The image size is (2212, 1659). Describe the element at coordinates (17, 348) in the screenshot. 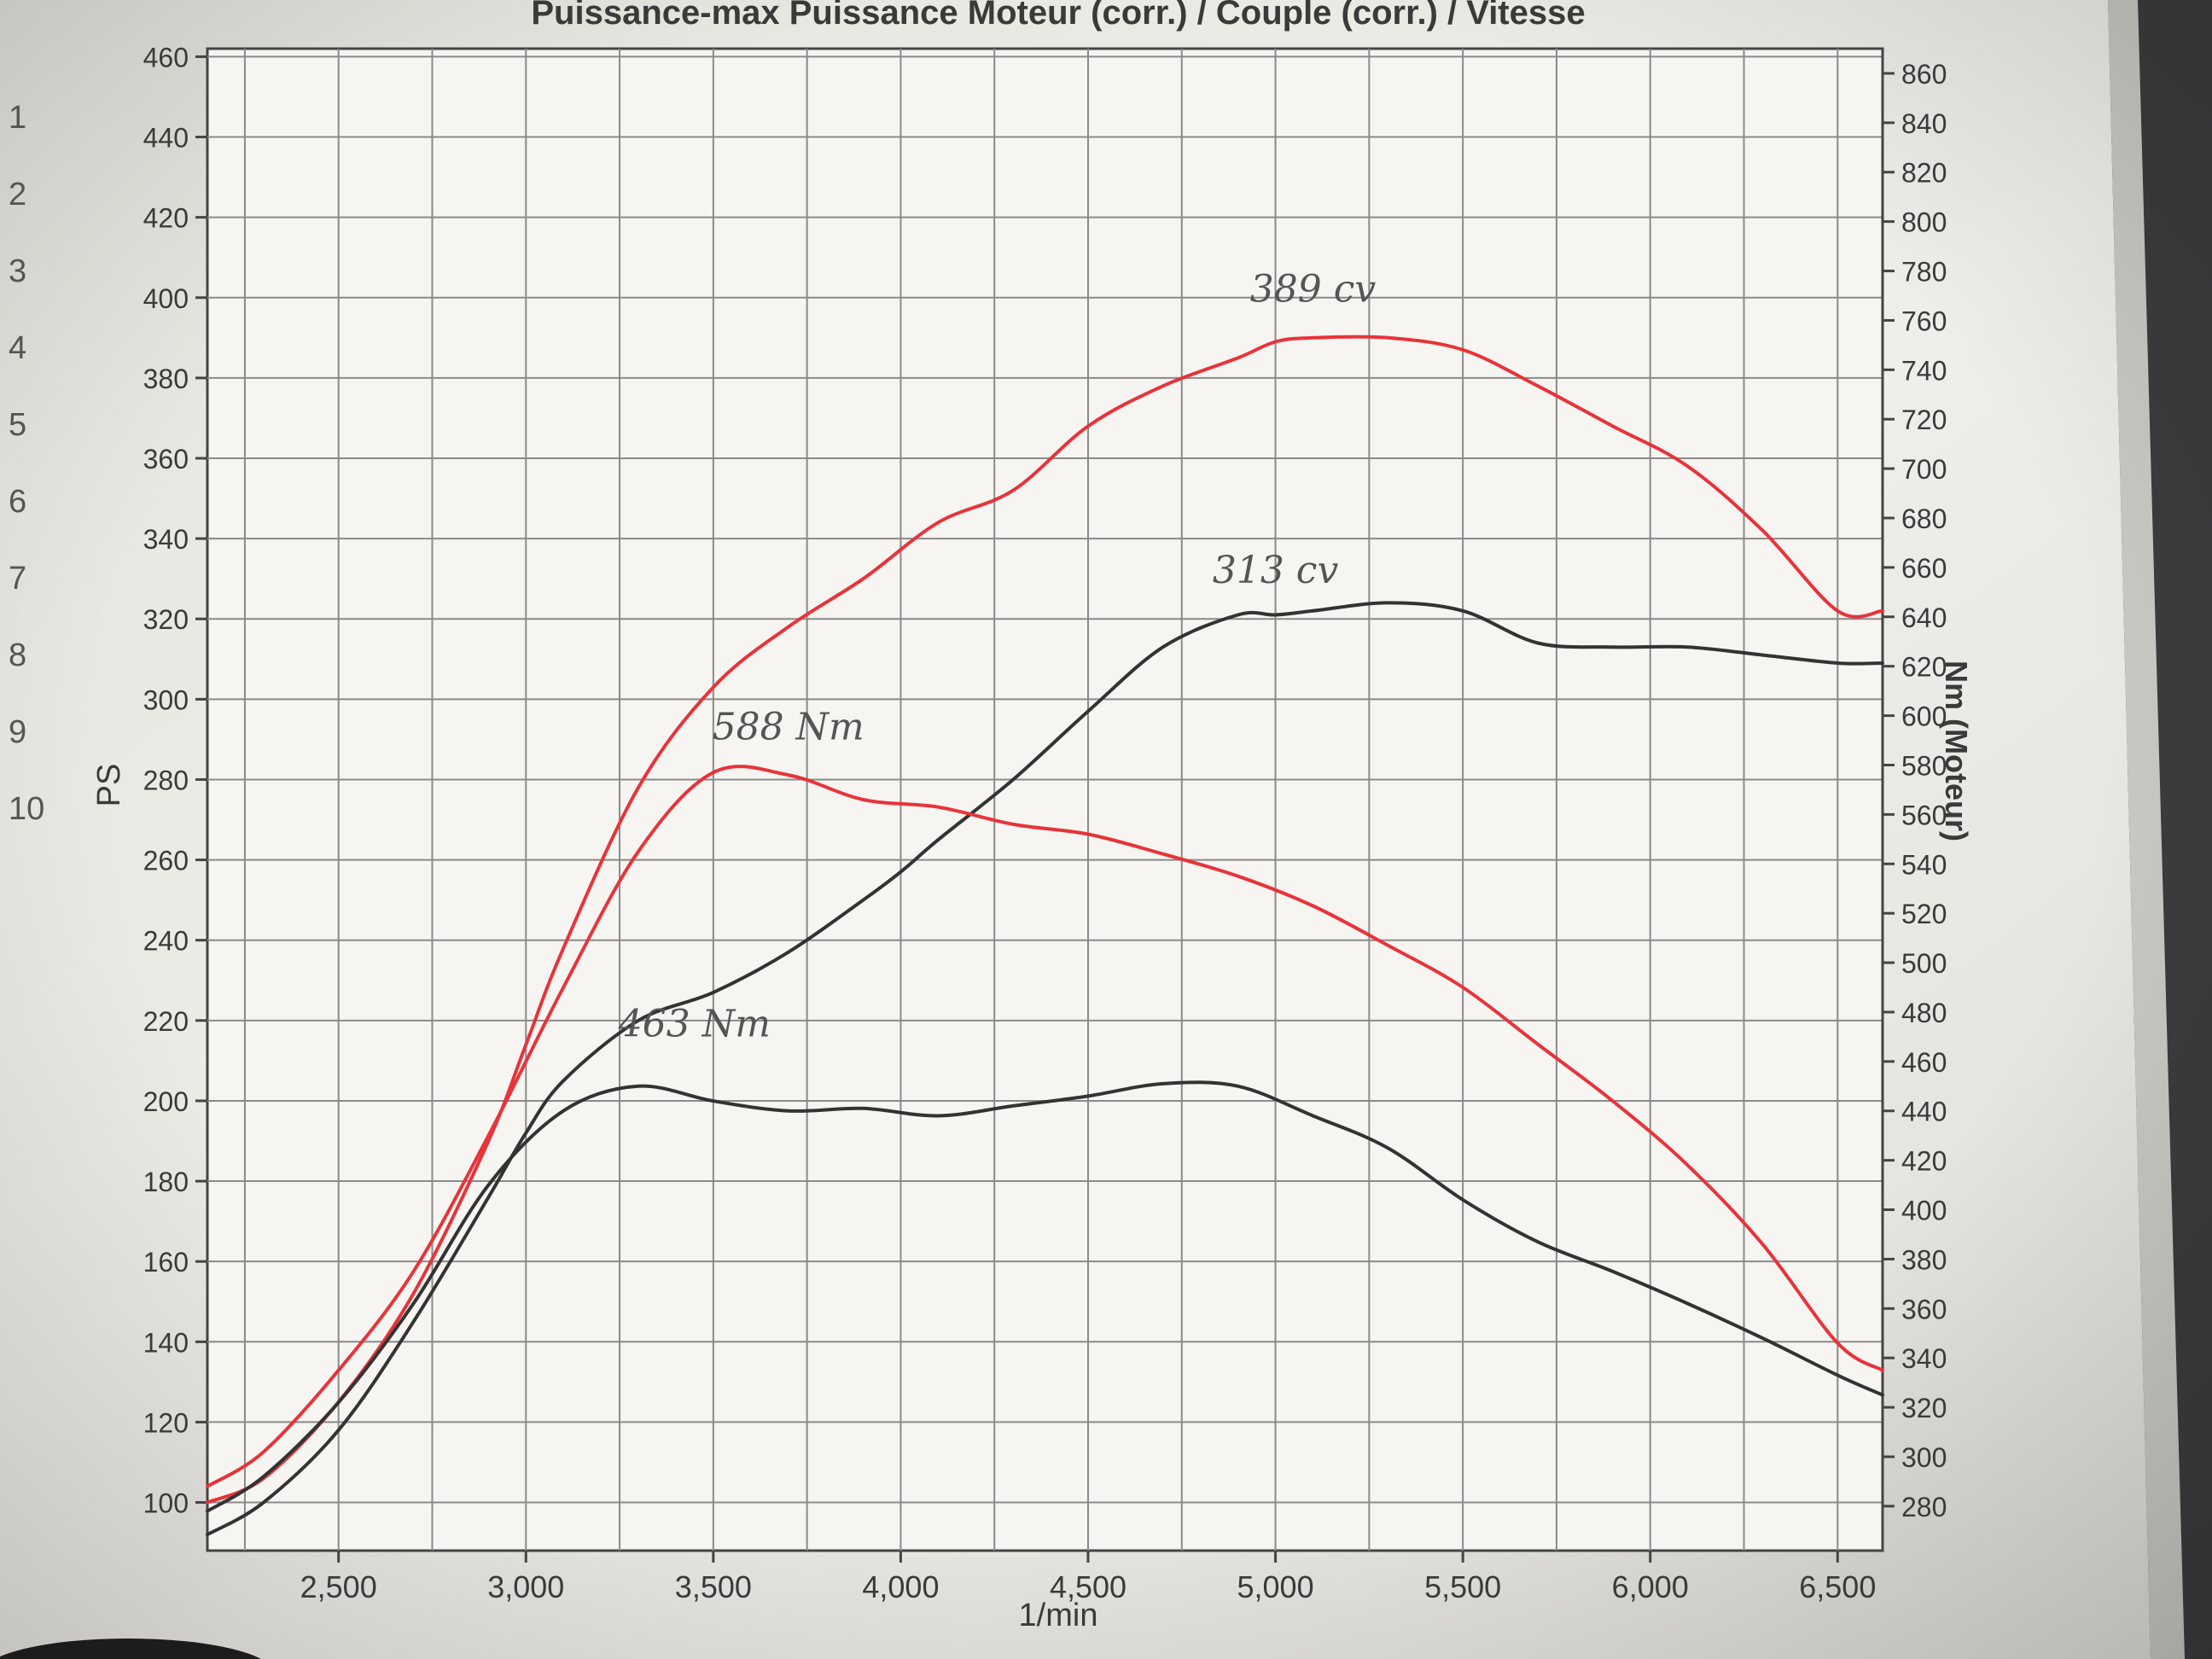

I see `margin-number: 4` at that location.